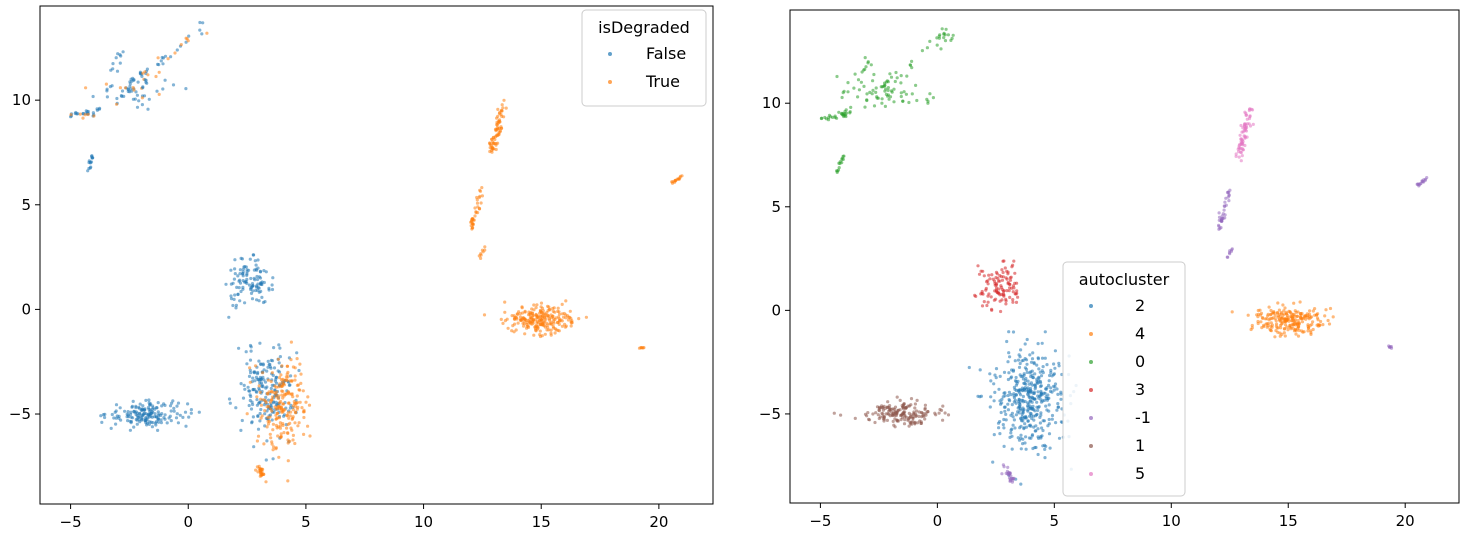 Image resolution: width=1464 pixels, height=541 pixels. I want to click on x-tick-label: 20, so click(658, 522).